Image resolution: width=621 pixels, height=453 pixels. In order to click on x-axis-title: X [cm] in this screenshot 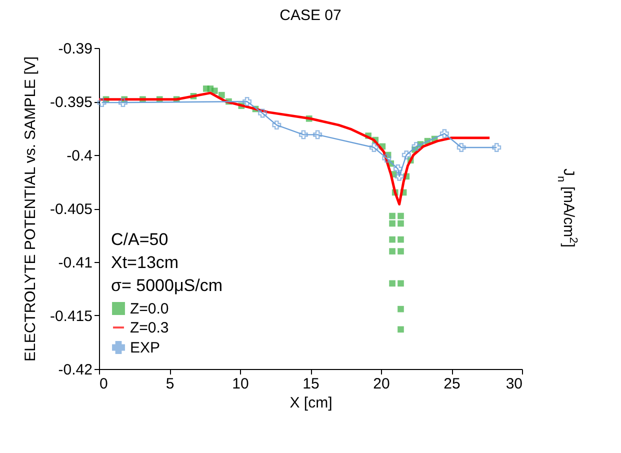, I will do `click(311, 403)`.